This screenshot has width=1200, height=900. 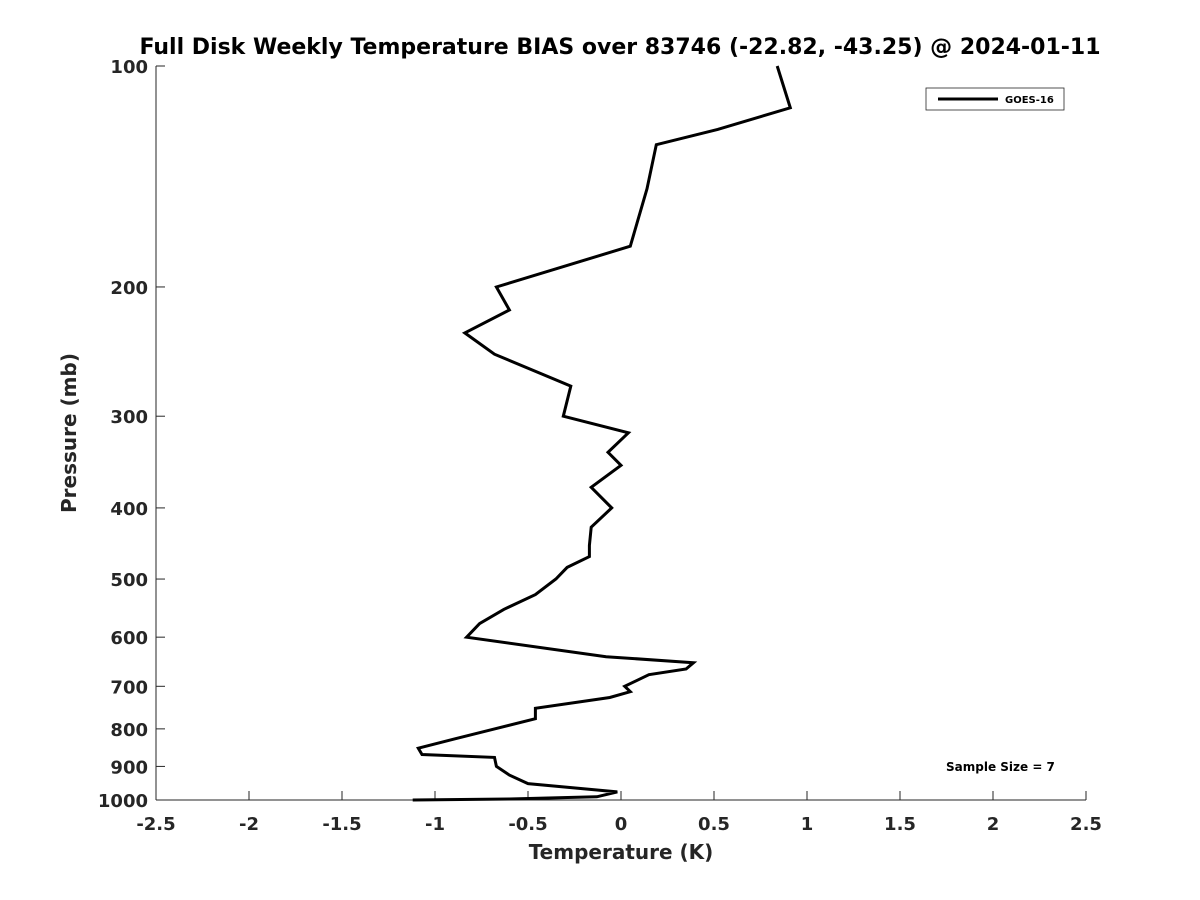 I want to click on y-tick-label: 1000, so click(x=123, y=801).